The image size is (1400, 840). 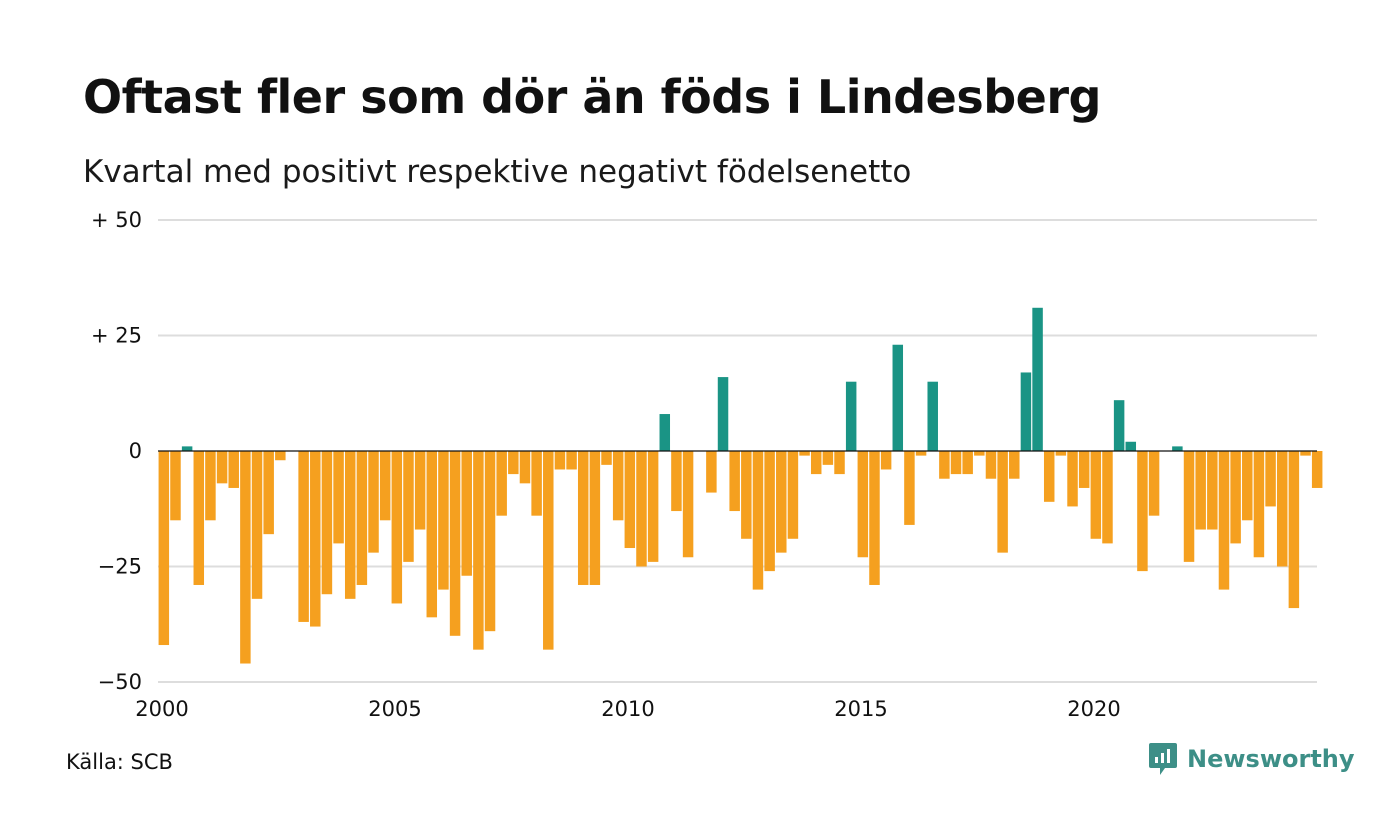 What do you see at coordinates (1212, 490) in the screenshot?
I see `bar-2022K3` at bounding box center [1212, 490].